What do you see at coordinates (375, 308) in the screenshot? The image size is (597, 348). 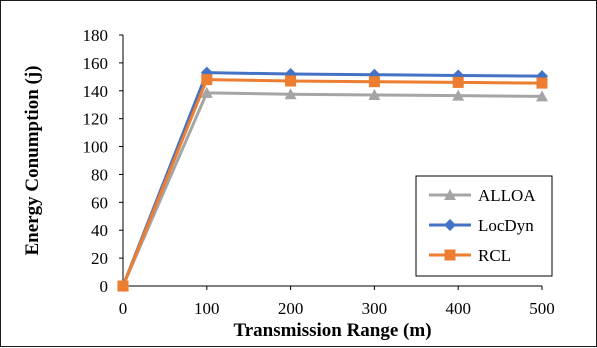 I see `x-tick-label: 300` at bounding box center [375, 308].